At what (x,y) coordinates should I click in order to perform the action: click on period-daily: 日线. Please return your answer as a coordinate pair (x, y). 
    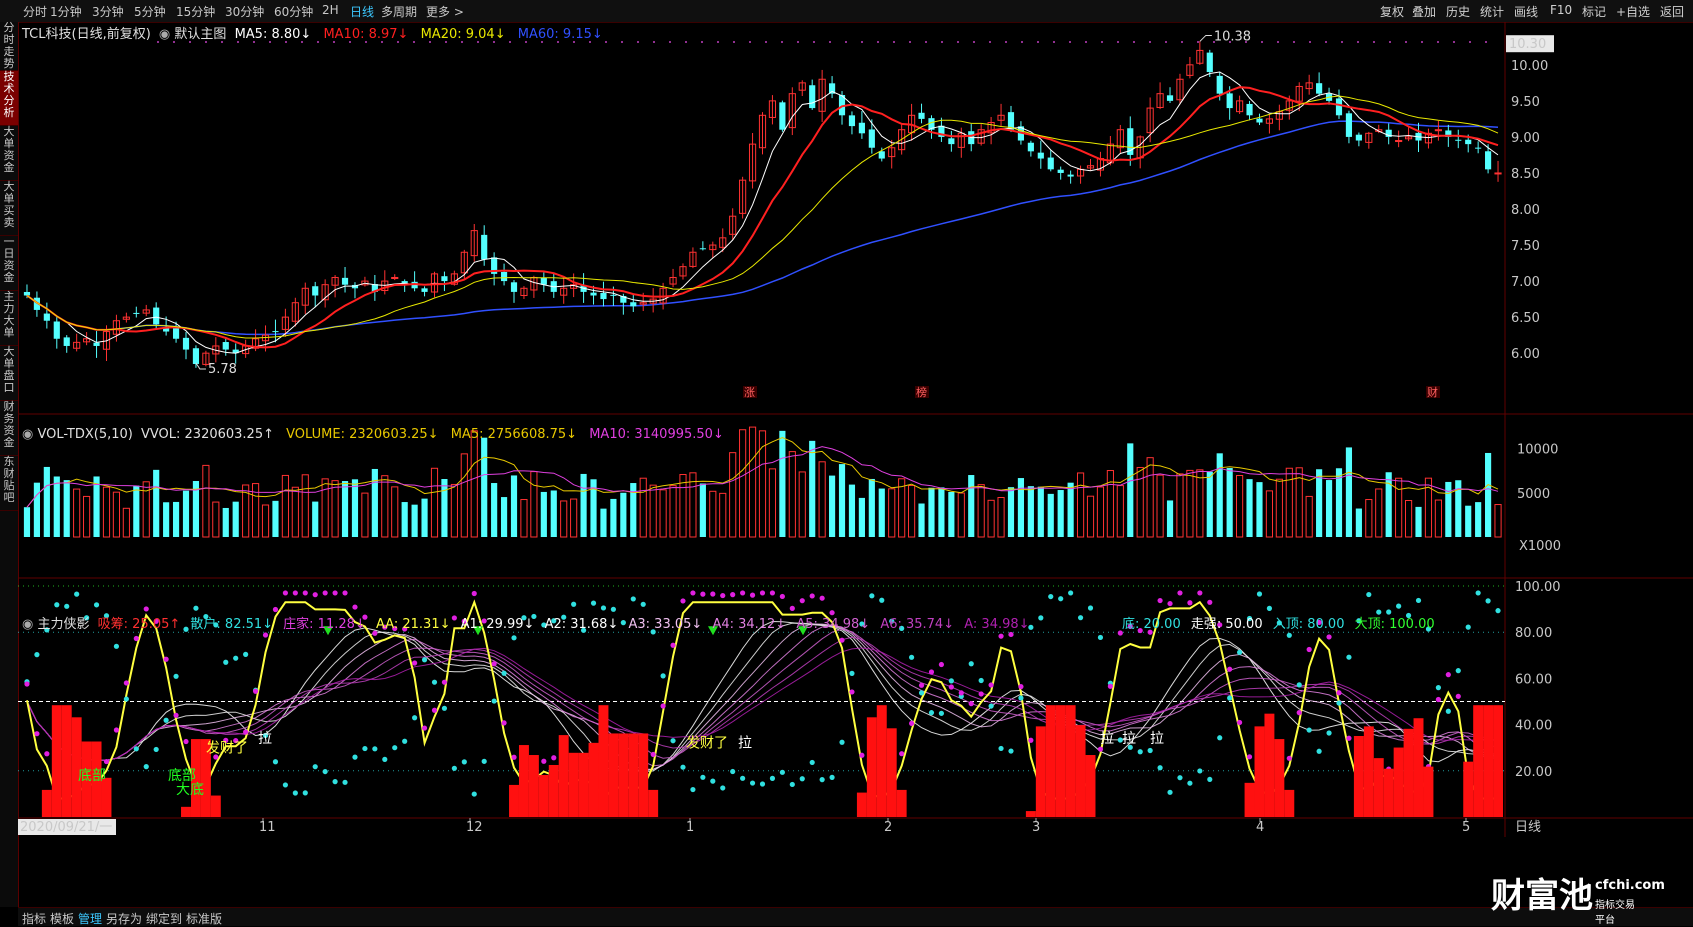
    Looking at the image, I should click on (362, 12).